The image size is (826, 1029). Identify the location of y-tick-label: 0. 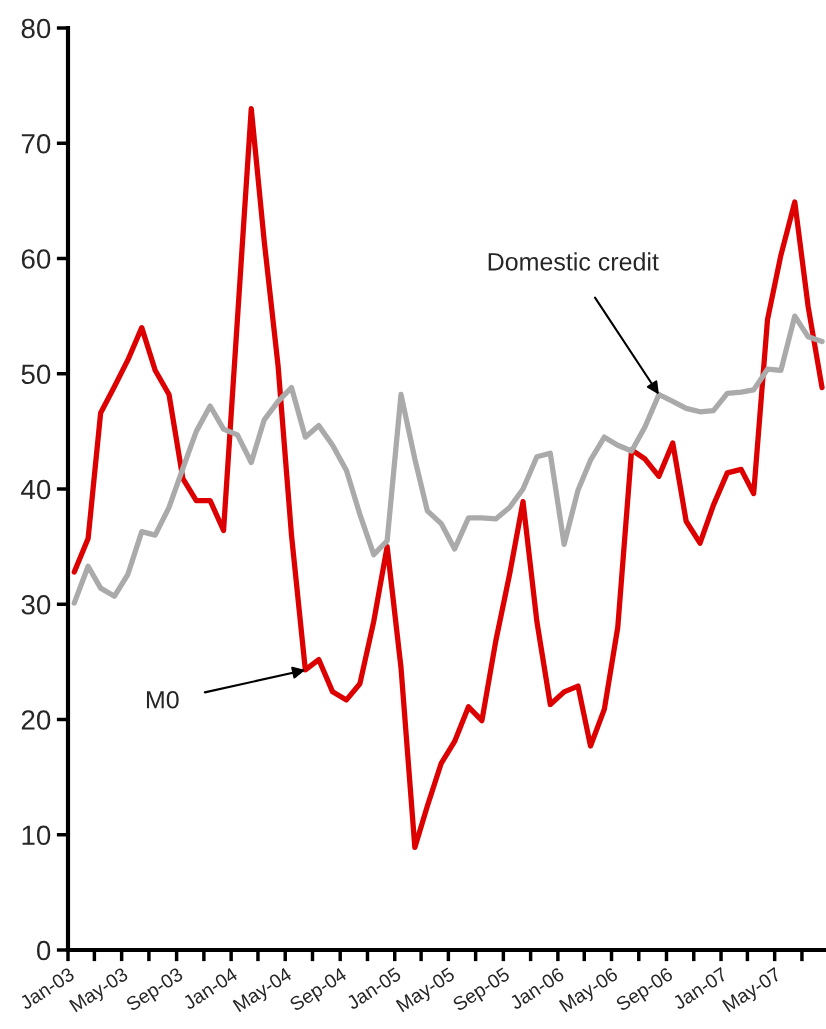
(43, 950).